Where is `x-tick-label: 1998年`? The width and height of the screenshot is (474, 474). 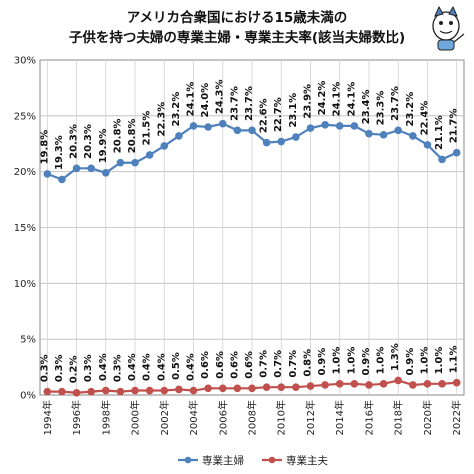
x-tick-label: 1998年 is located at coordinates (105, 417).